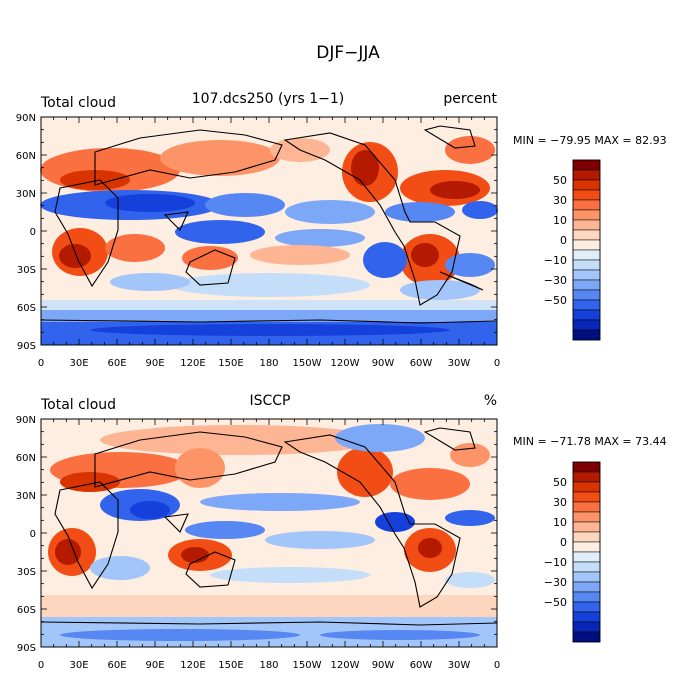 The height and width of the screenshot is (700, 700). What do you see at coordinates (26, 308) in the screenshot?
I see `lat-tick-label: 60S` at bounding box center [26, 308].